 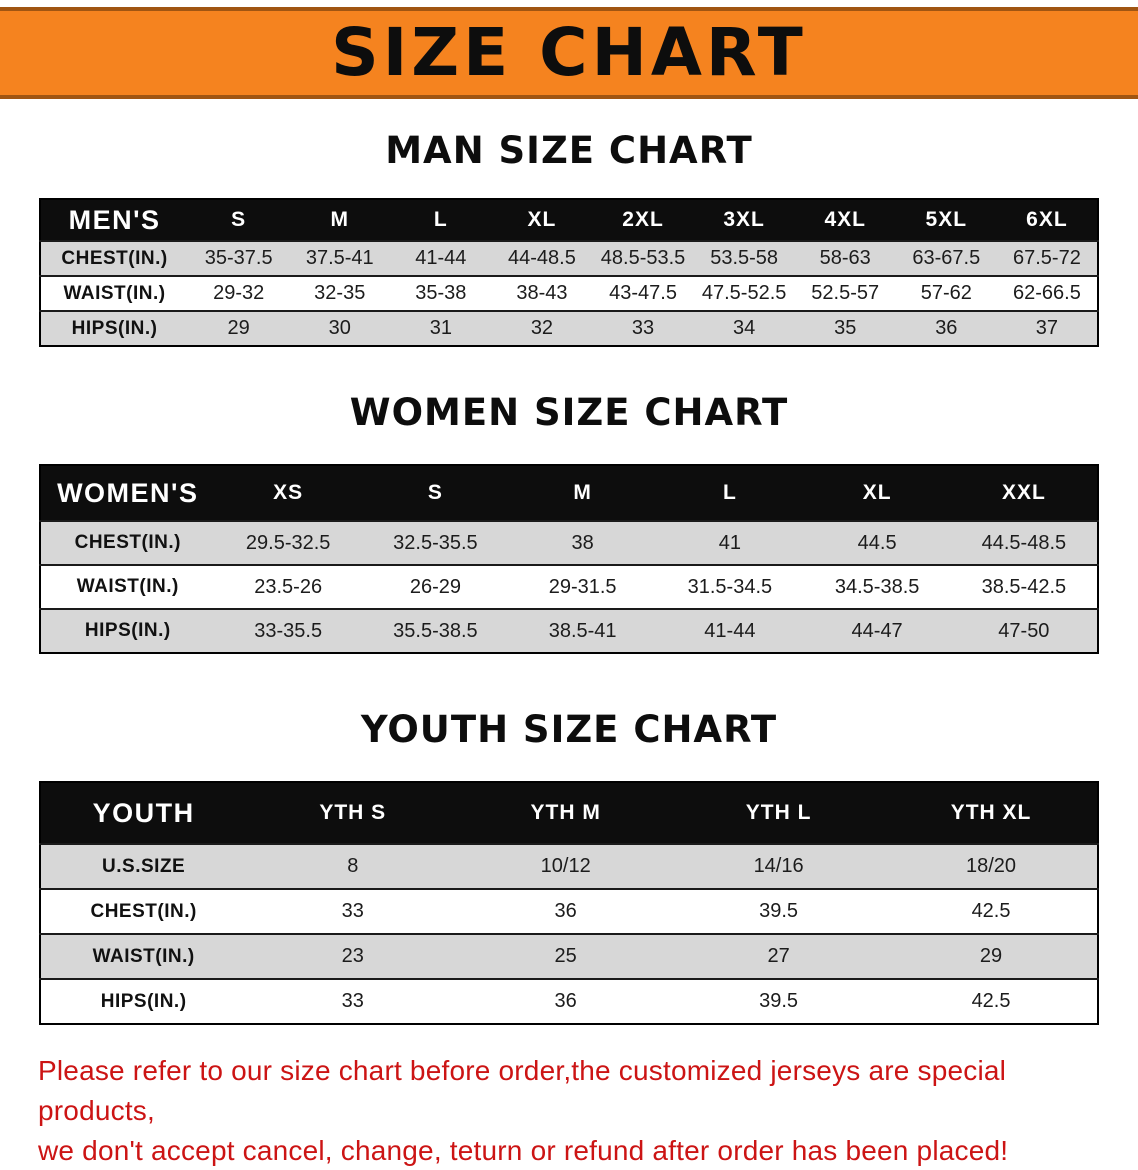 I want to click on size-value-cell: 26-29, so click(x=435, y=587).